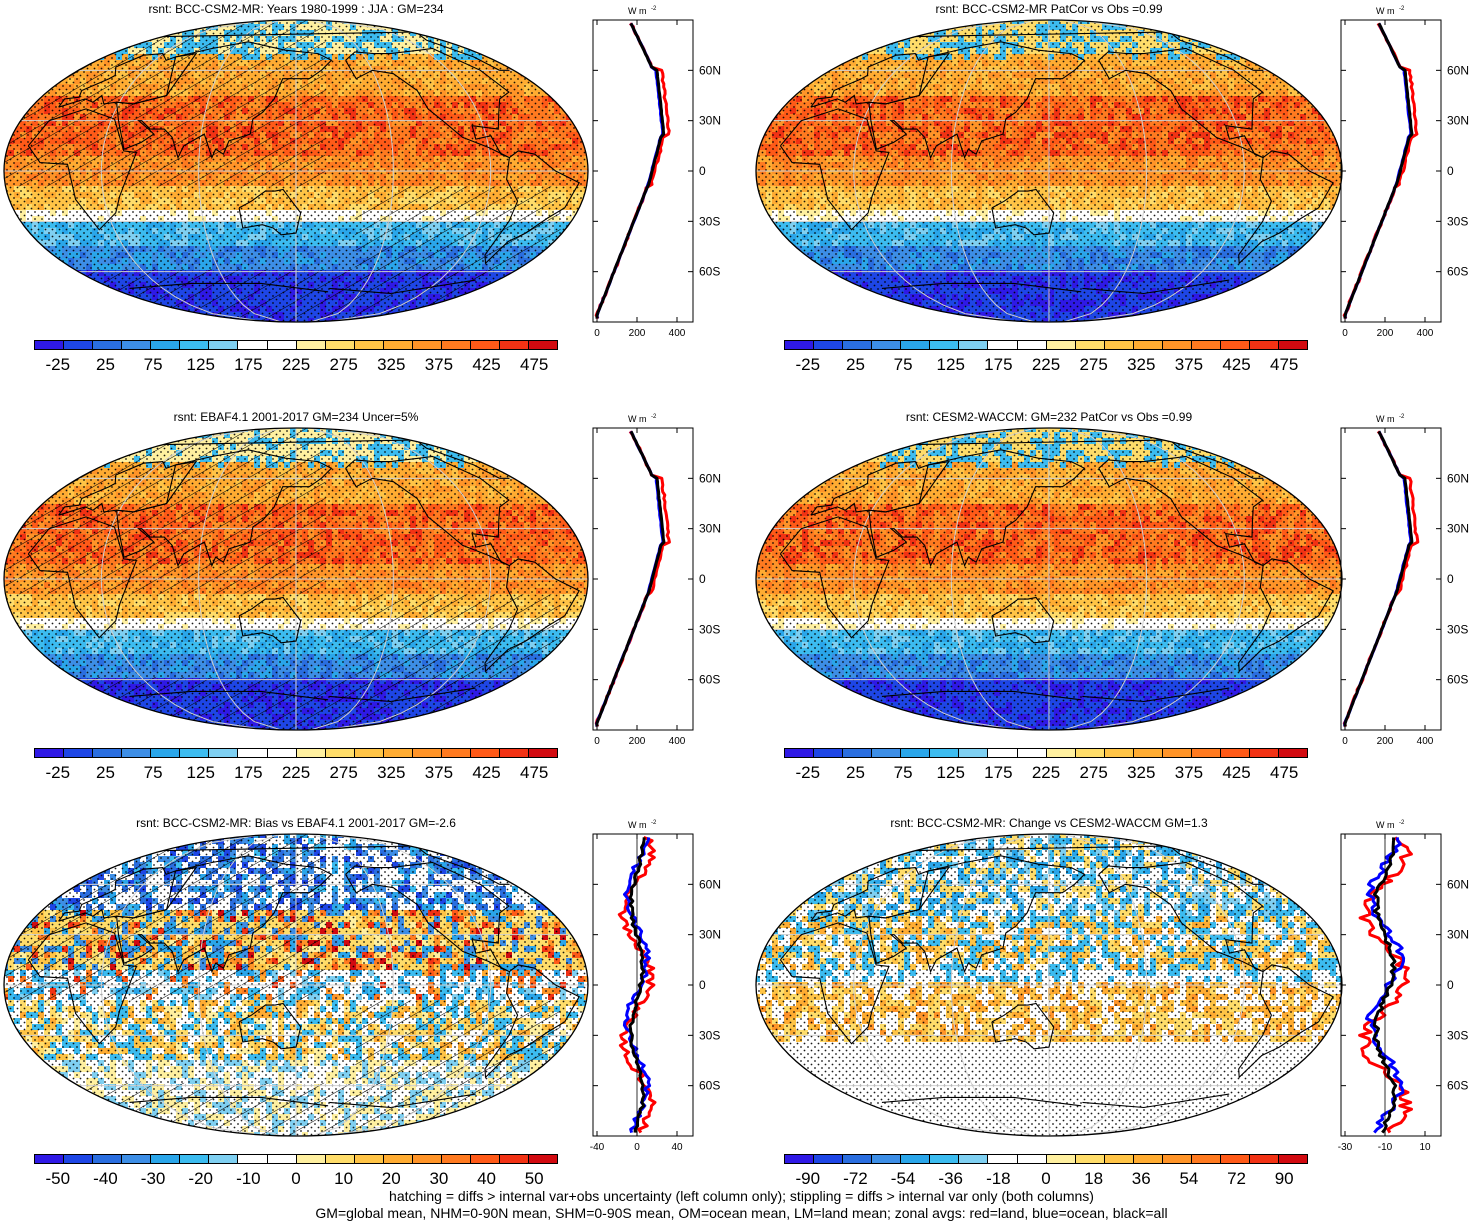  I want to click on colorbar-label: -36, so click(950, 1179).